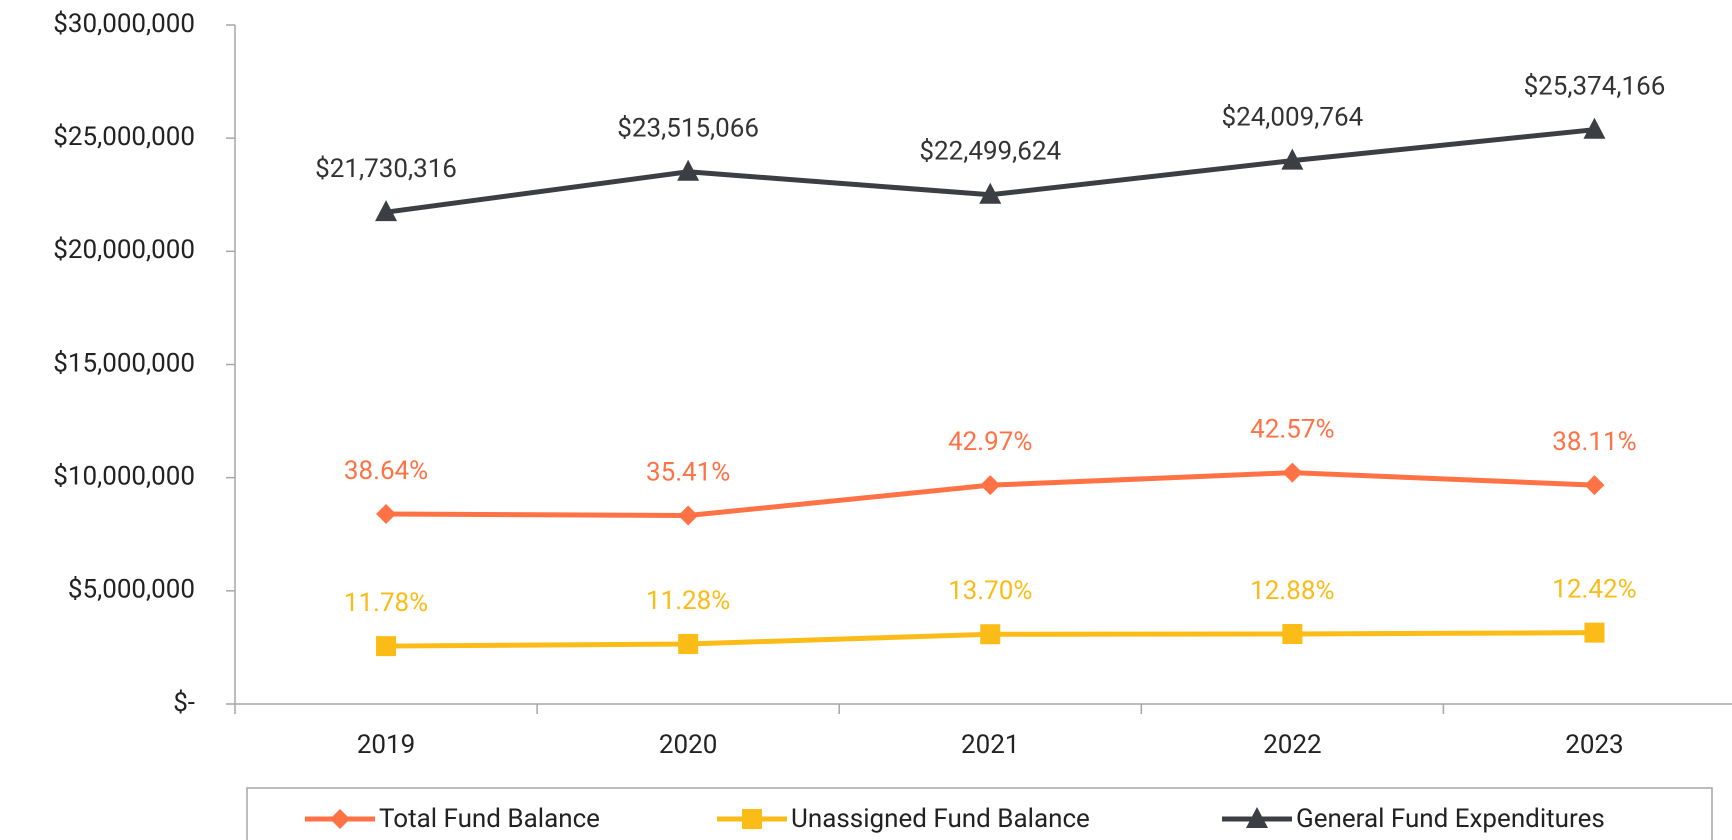 The height and width of the screenshot is (840, 1732). Describe the element at coordinates (688, 601) in the screenshot. I see `data-label: 11.28%` at that location.